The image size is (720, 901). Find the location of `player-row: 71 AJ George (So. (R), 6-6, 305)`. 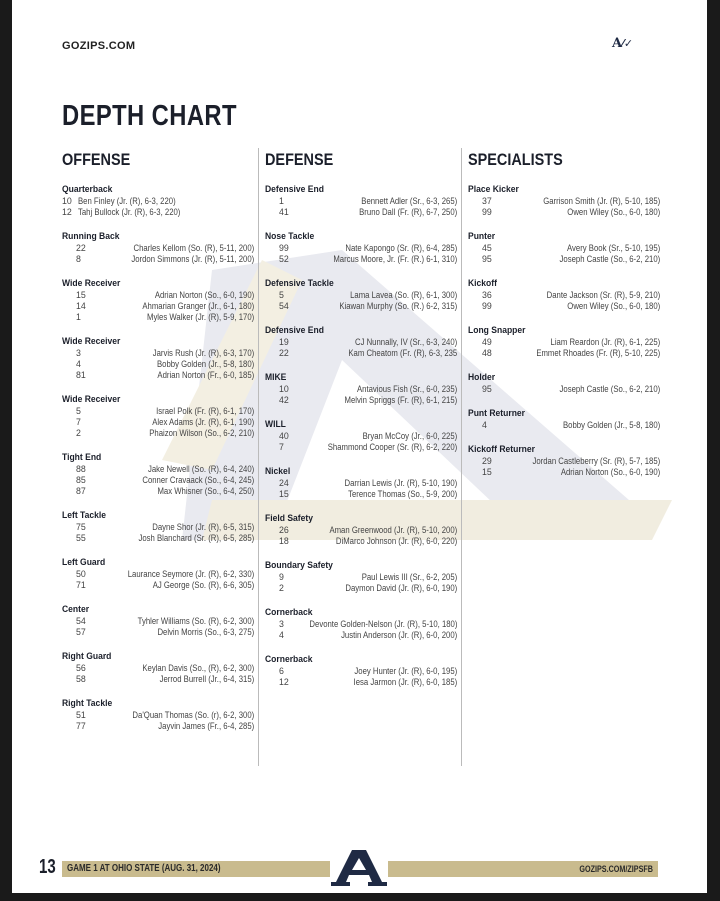

player-row: 71 AJ George (So. (R), 6-6, 305) is located at coordinates (159, 585).